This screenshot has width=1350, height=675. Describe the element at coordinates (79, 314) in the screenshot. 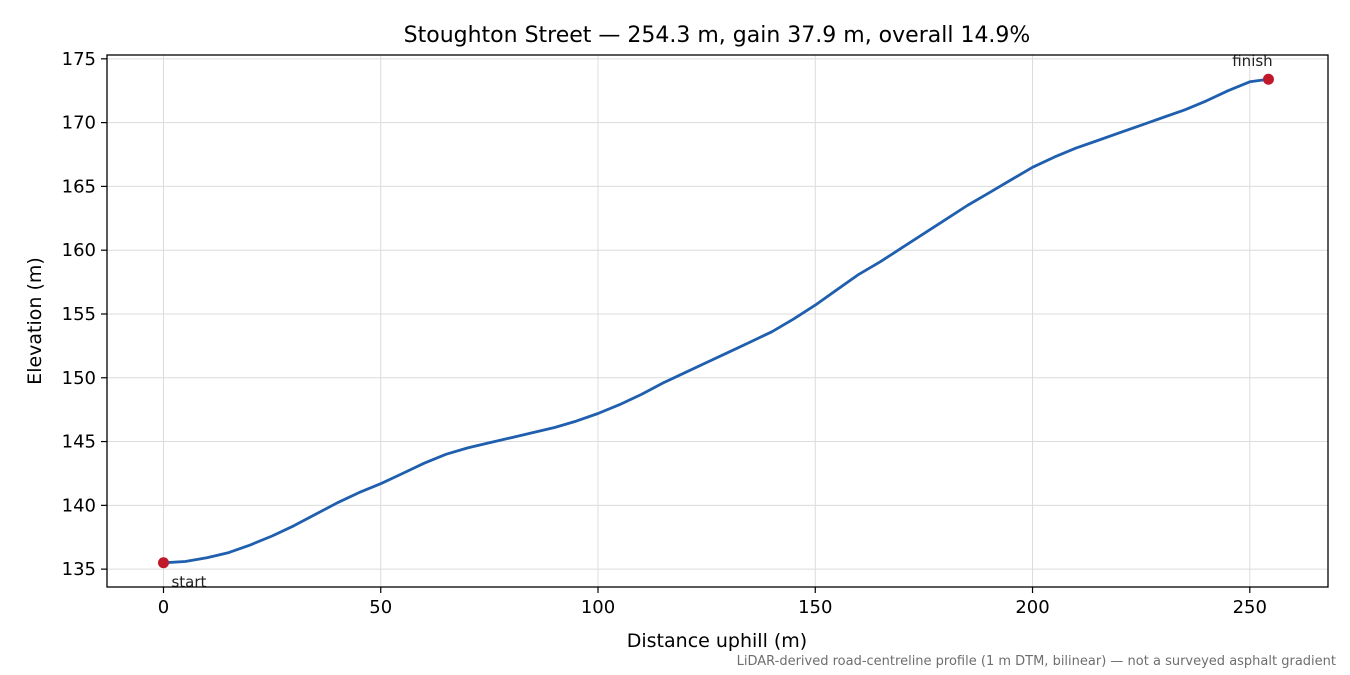

I see `y-tick-label: 155` at that location.